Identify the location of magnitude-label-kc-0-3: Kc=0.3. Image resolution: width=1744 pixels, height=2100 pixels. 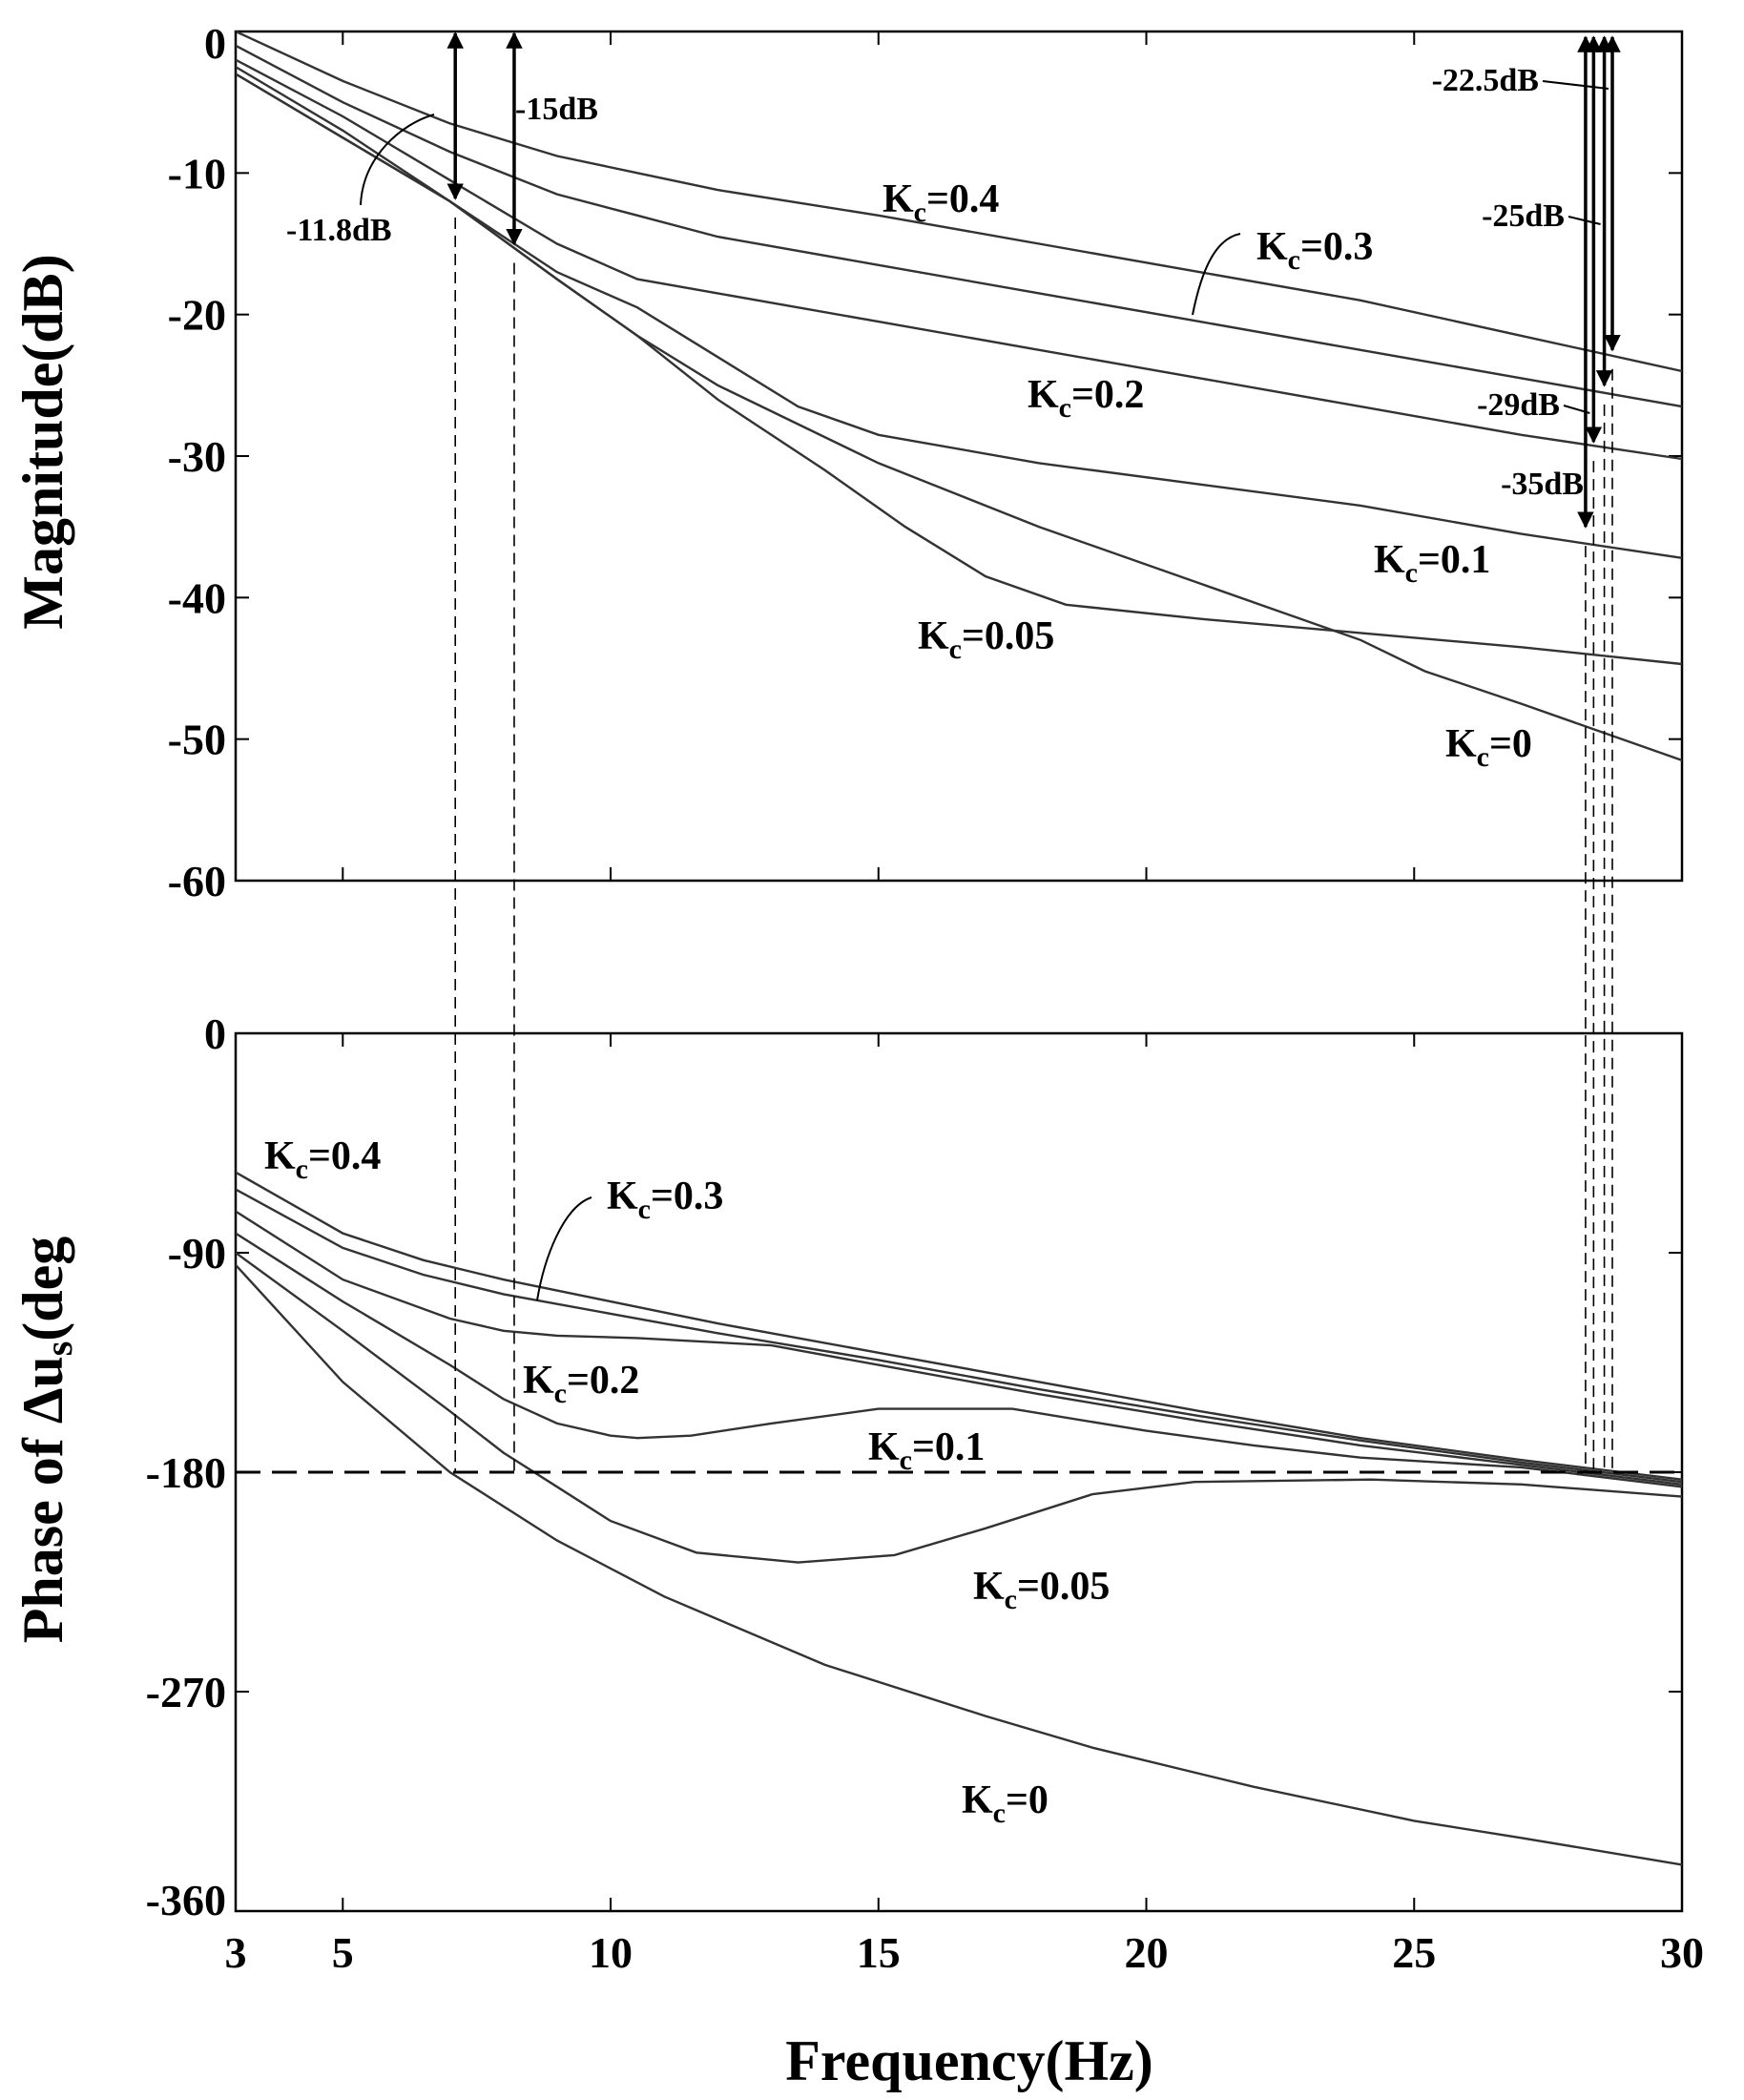
(1315, 250).